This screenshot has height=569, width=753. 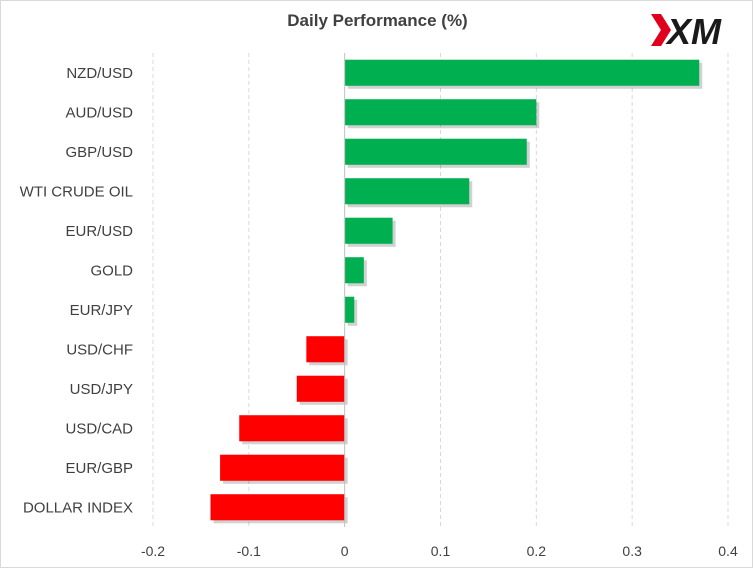 What do you see at coordinates (728, 551) in the screenshot?
I see `x-tick-label: 0.4` at bounding box center [728, 551].